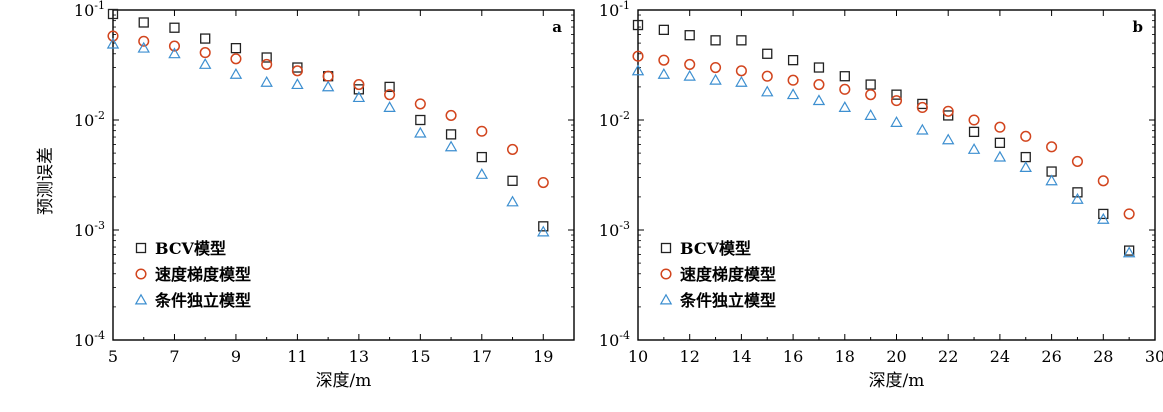 The width and height of the screenshot is (1163, 412). Describe the element at coordinates (557, 27) in the screenshot. I see `panel-label: a` at that location.